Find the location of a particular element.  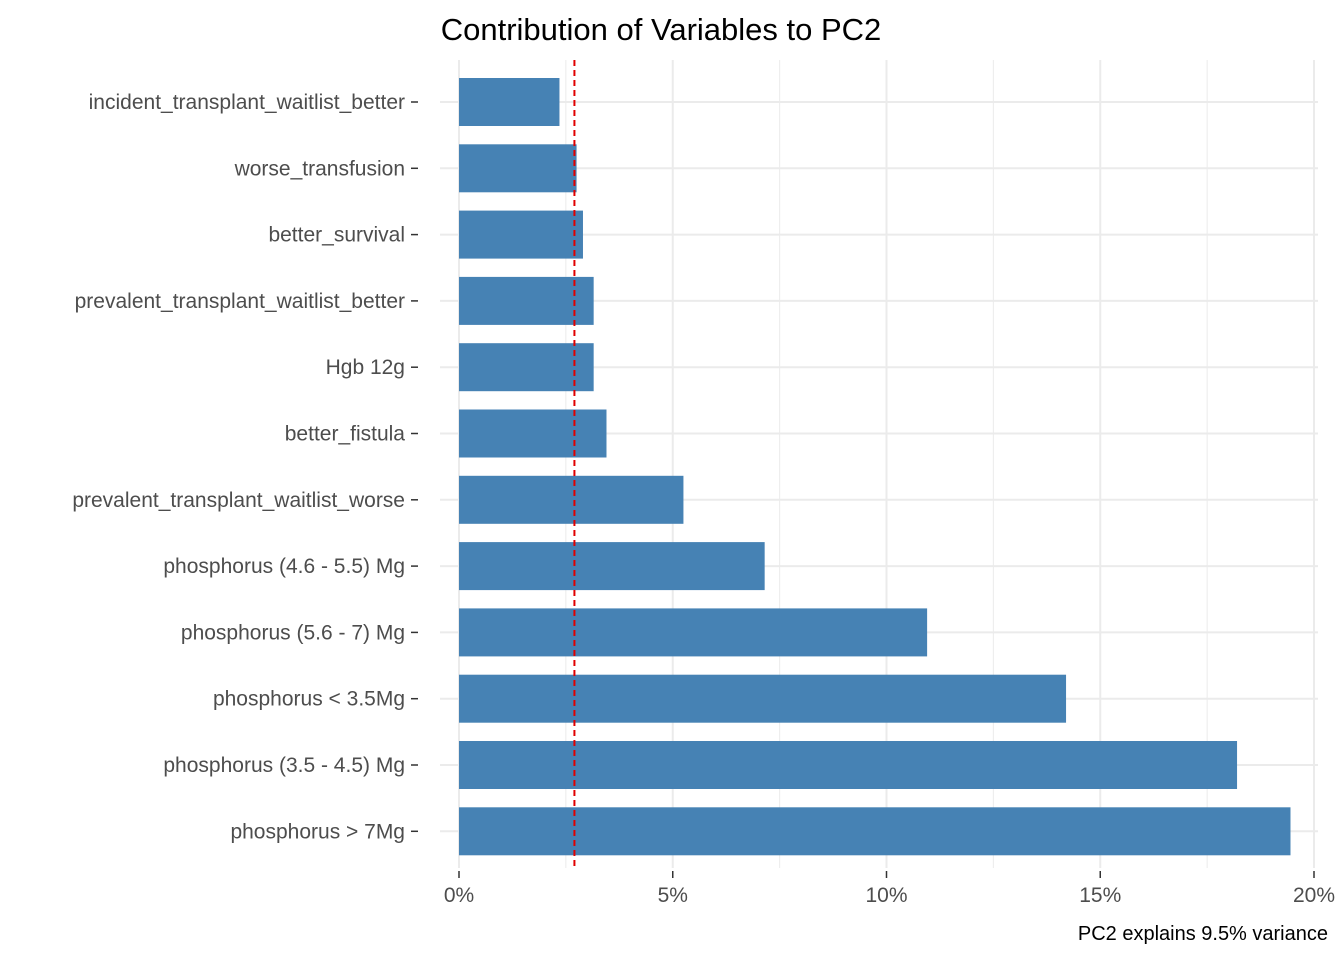

y-tick-label: phosphorus < 3.5Mg is located at coordinates (309, 699).